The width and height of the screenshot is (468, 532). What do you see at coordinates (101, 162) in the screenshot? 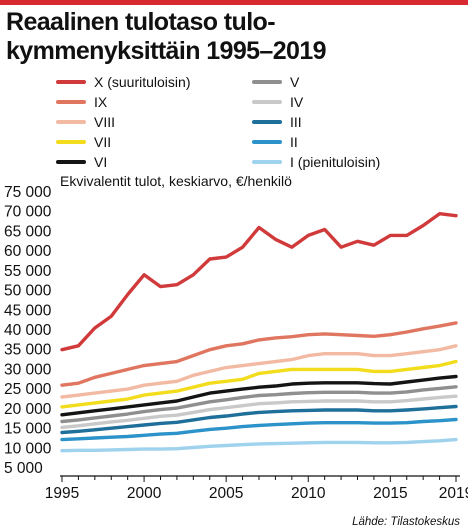
I see `legend-label: VI` at bounding box center [101, 162].